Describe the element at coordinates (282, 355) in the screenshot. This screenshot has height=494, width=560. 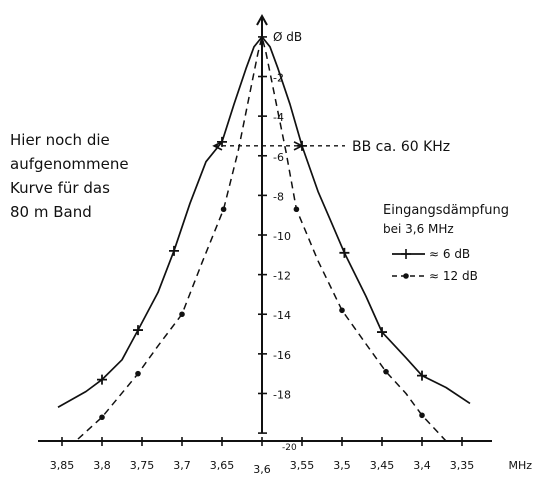
I see `y-tick-label: -16` at that location.